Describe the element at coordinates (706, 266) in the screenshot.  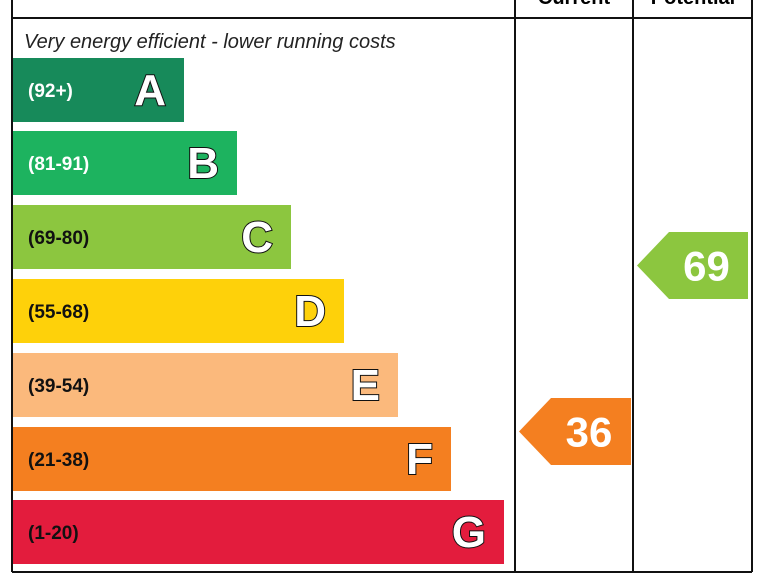
I see `potential-value: 69` at that location.